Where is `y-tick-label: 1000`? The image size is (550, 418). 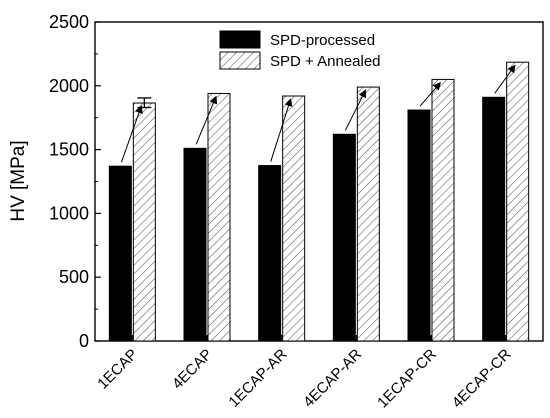 y-tick-label: 1000 is located at coordinates (69, 213).